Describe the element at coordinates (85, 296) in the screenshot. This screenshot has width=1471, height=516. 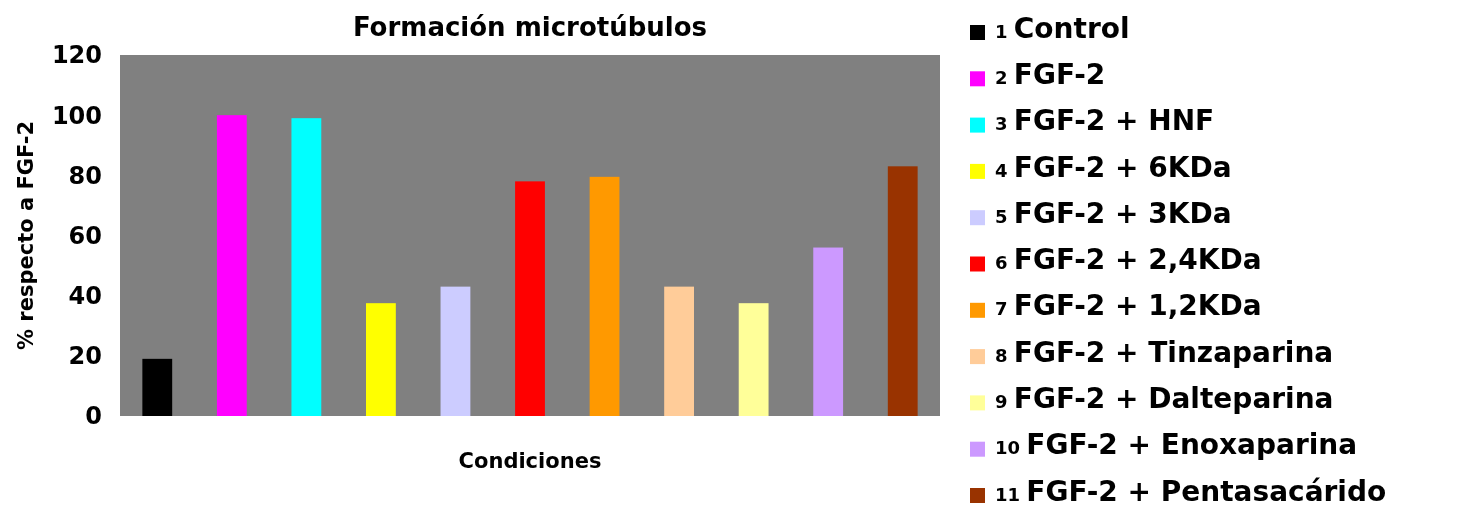
I see `y-tick-label: 40` at that location.